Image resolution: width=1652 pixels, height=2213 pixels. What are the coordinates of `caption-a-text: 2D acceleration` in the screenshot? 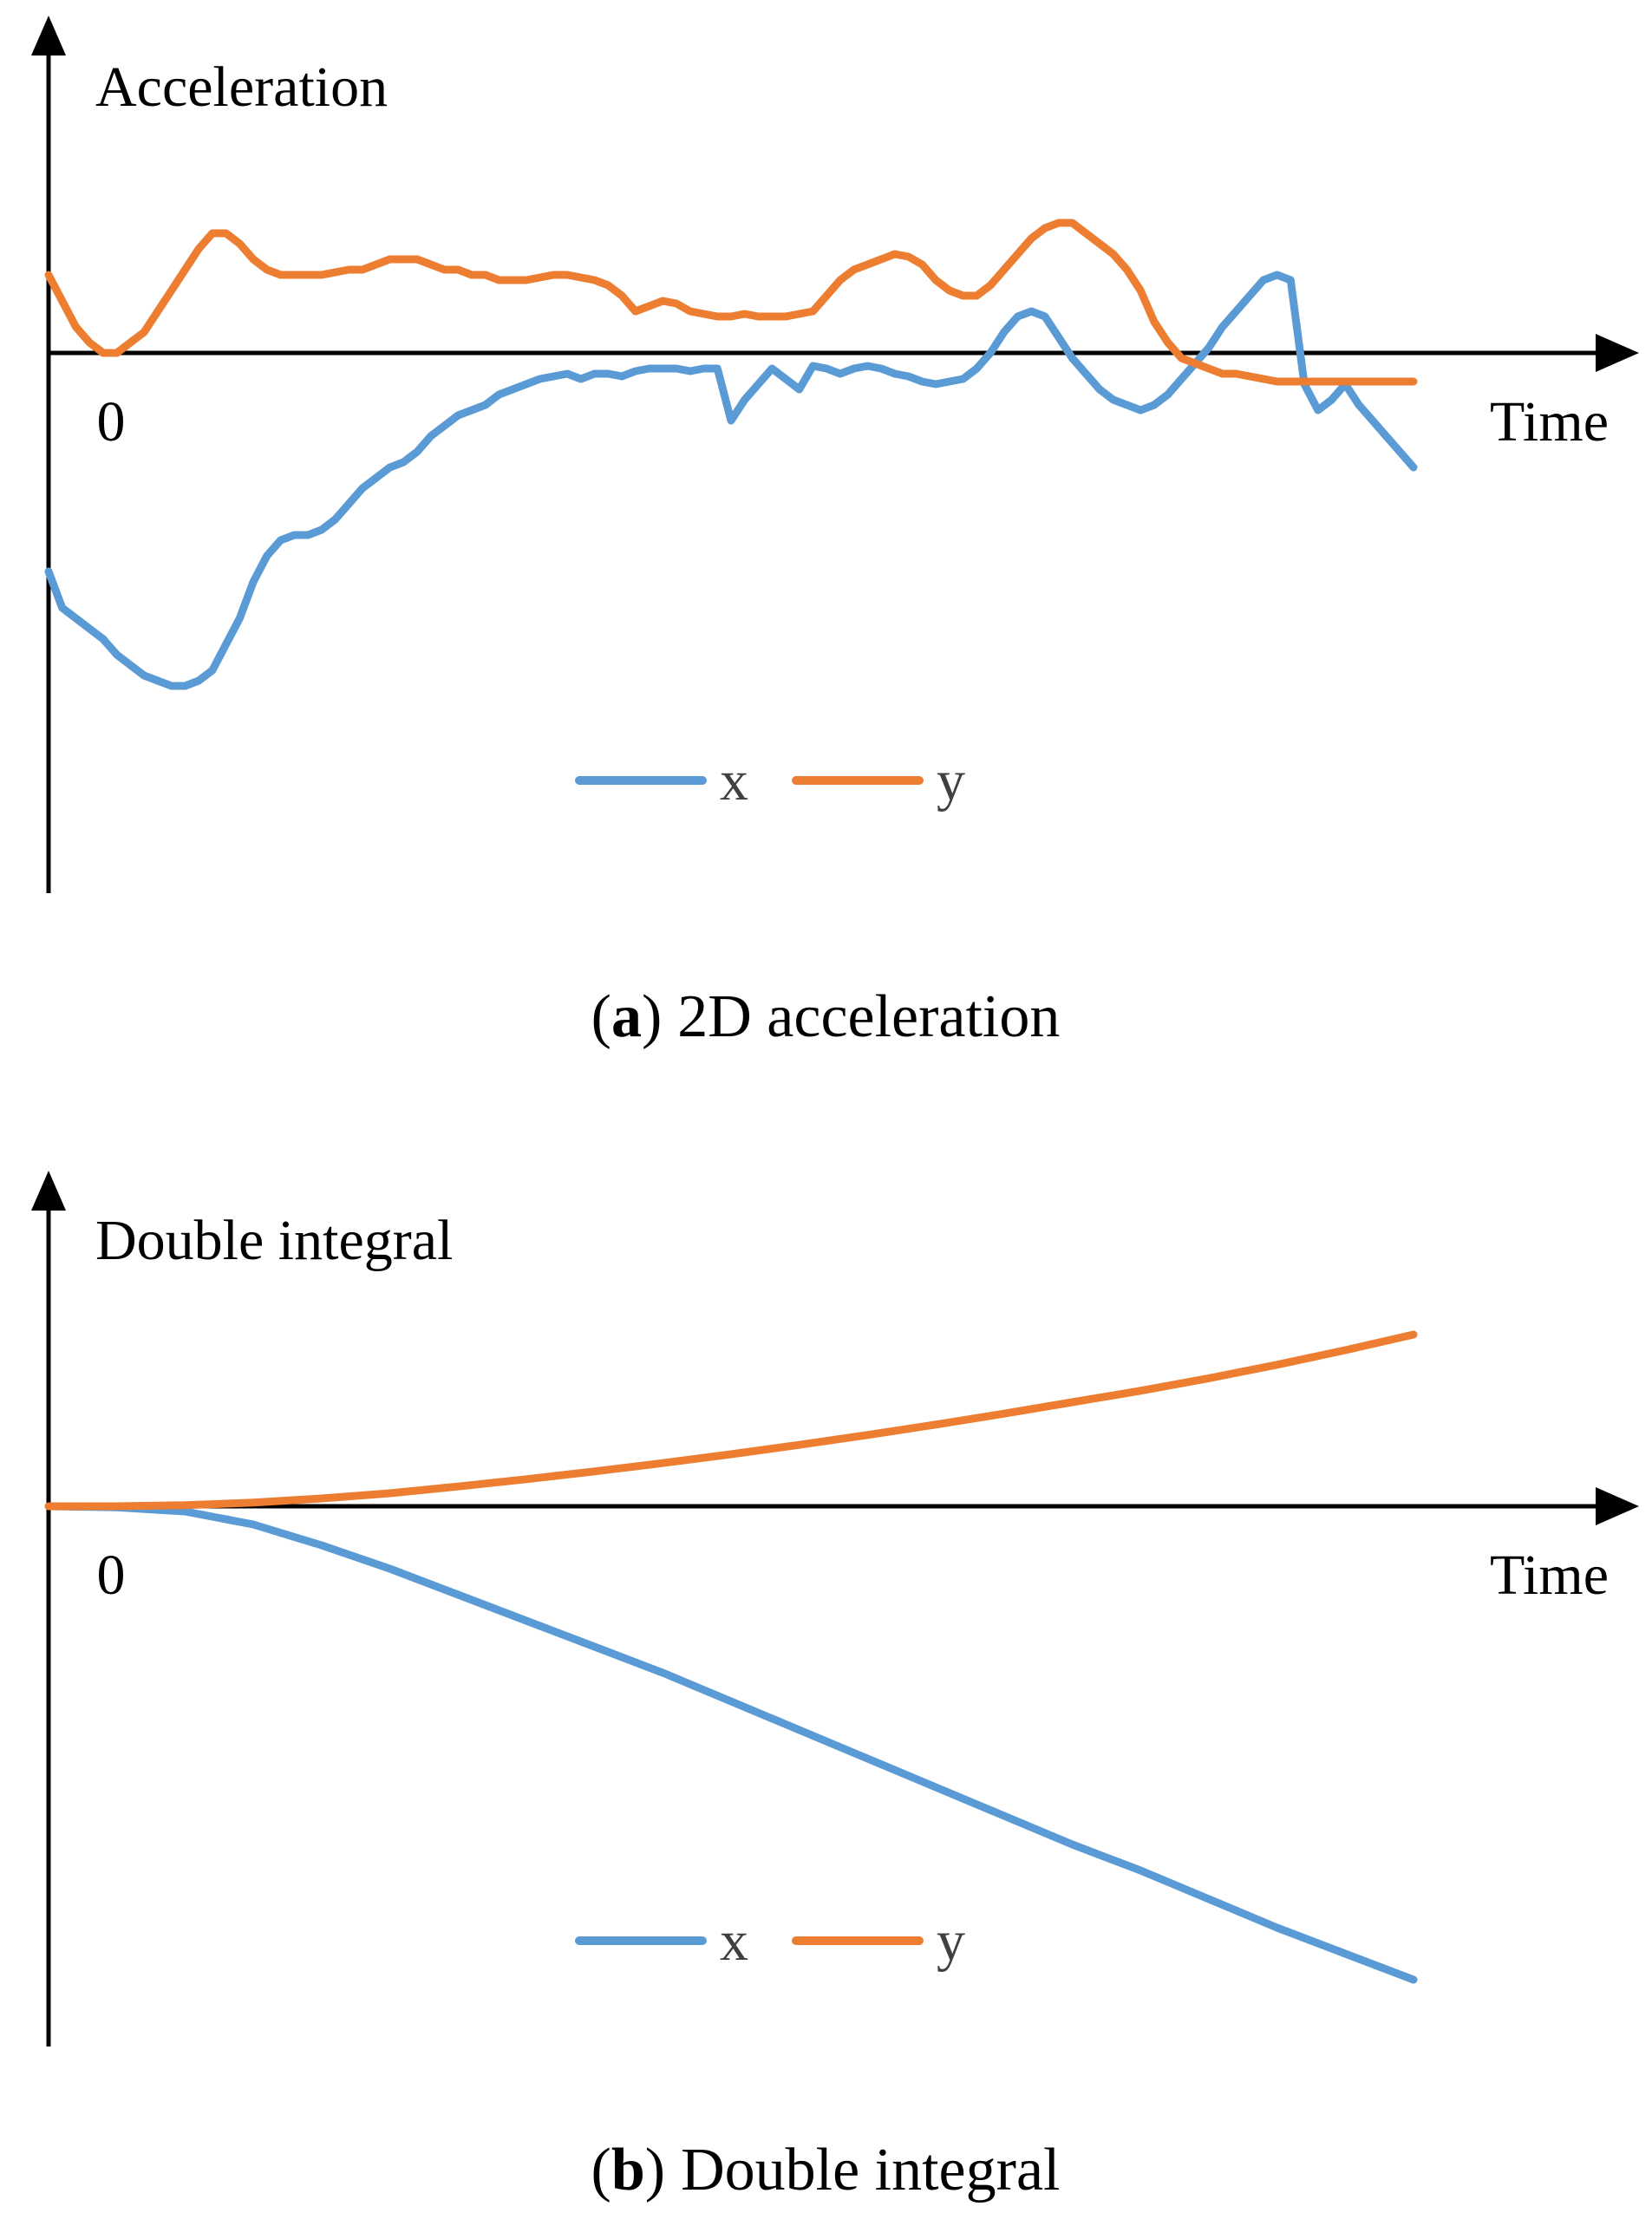 It's located at (869, 1016).